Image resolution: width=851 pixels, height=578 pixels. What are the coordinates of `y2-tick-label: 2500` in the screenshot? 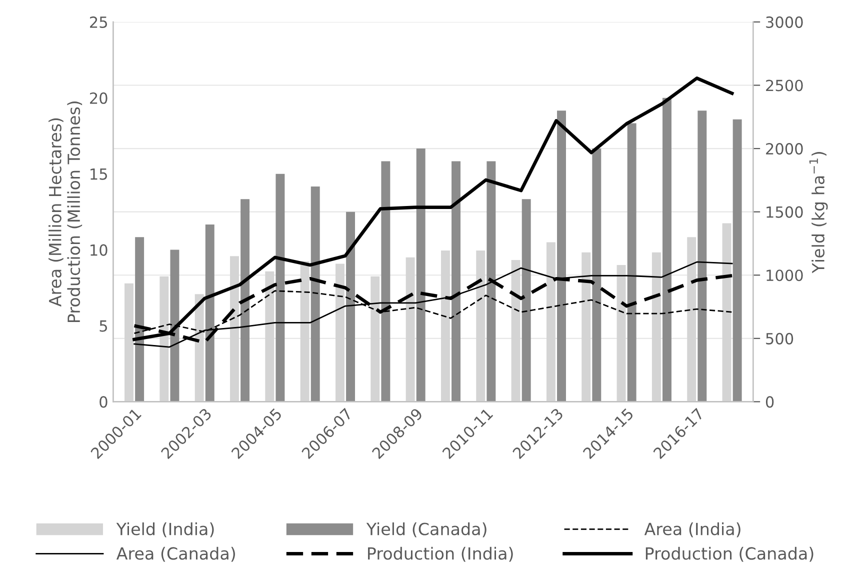 It's located at (784, 86).